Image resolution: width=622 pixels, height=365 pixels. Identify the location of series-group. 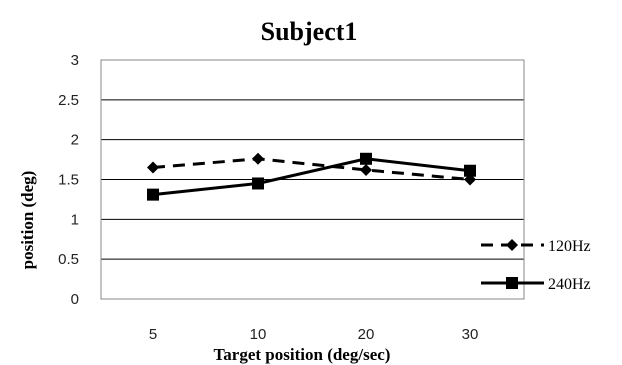
(311, 176).